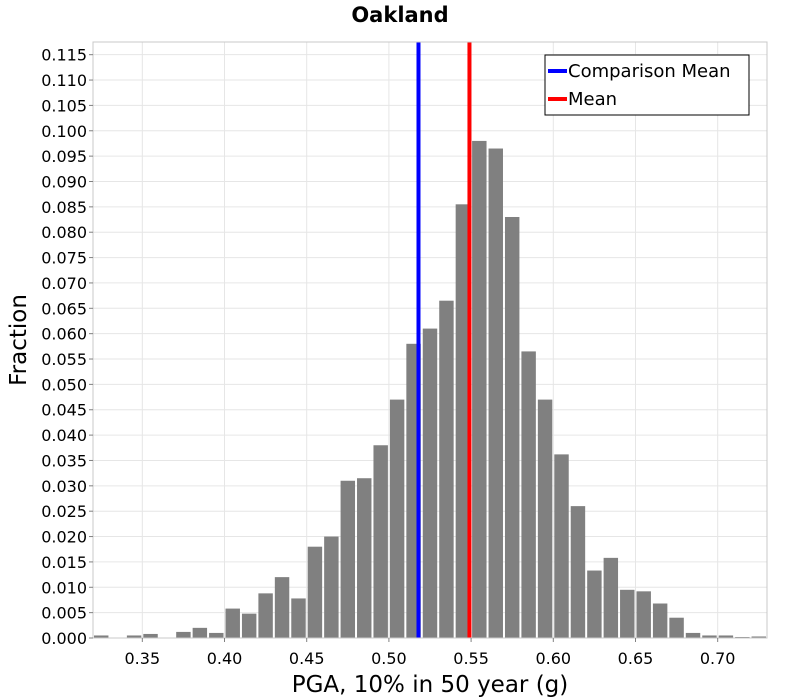 This screenshot has height=700, width=800. What do you see at coordinates (64, 587) in the screenshot?
I see `y-tick-label: 0.010` at bounding box center [64, 587].